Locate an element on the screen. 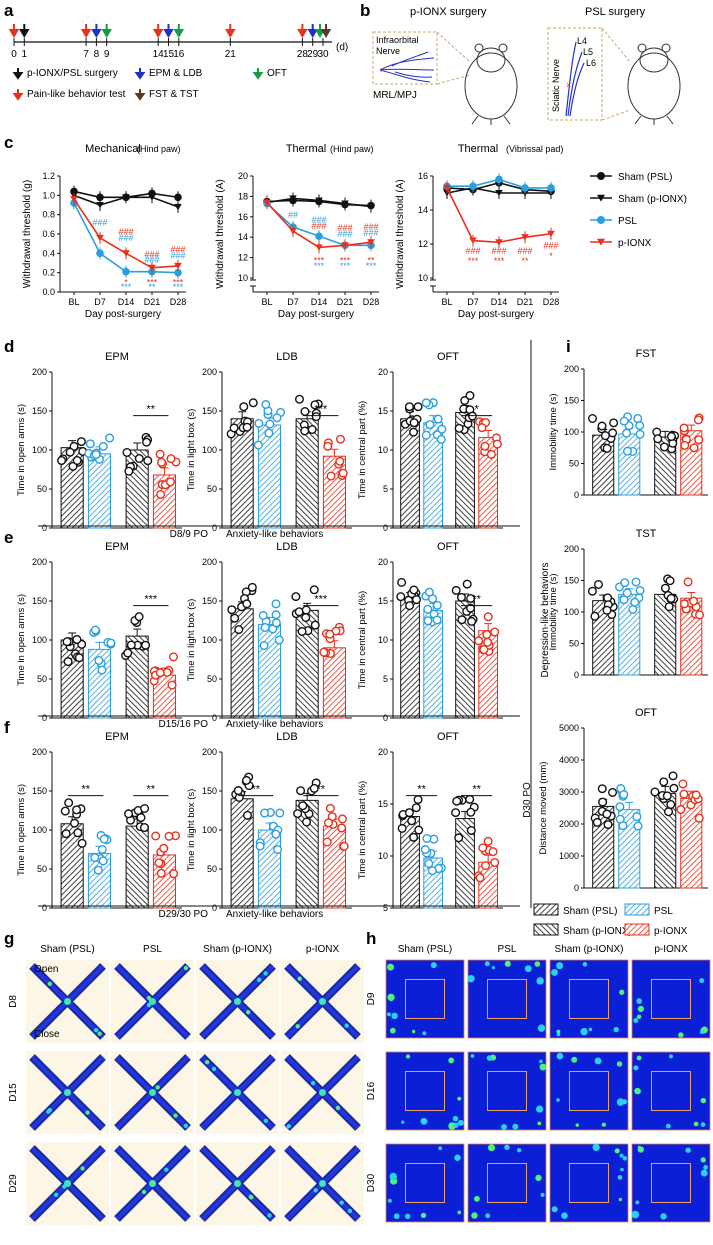 The height and width of the screenshot is (1245, 713). y-tick-label: 4000 is located at coordinates (569, 760).